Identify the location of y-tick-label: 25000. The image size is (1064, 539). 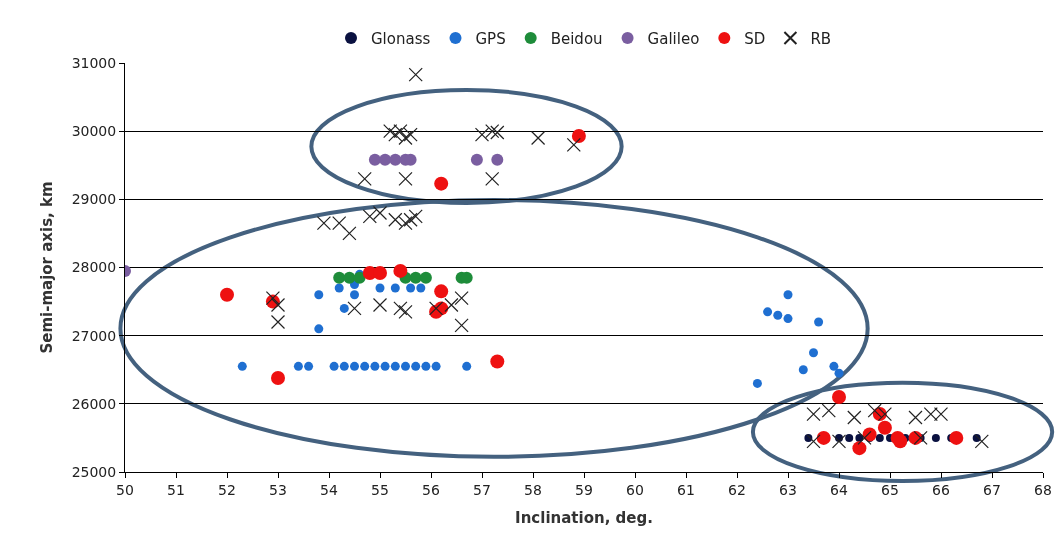
(94, 471).